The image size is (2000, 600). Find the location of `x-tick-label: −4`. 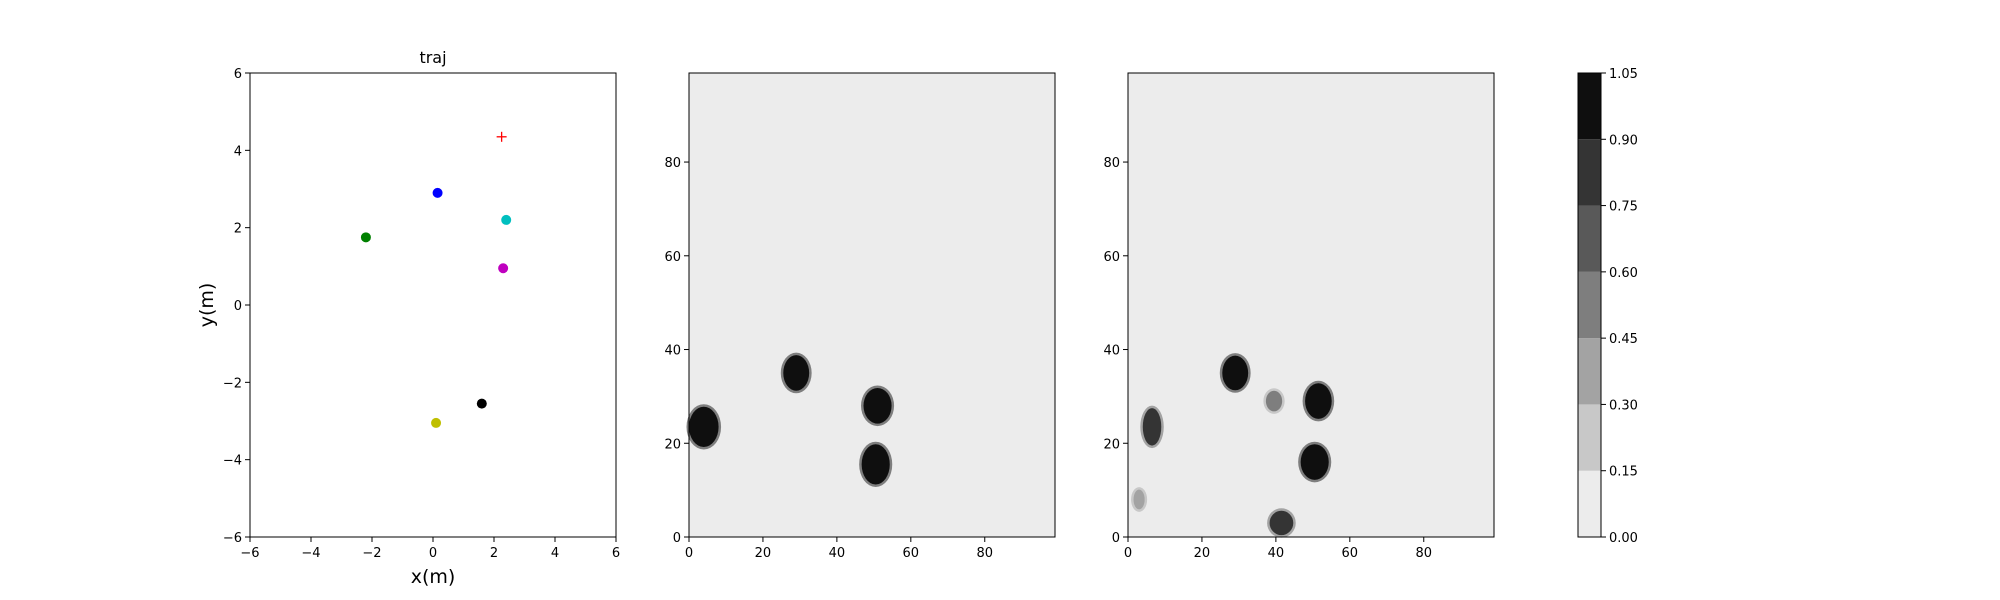

x-tick-label: −4 is located at coordinates (310, 553).